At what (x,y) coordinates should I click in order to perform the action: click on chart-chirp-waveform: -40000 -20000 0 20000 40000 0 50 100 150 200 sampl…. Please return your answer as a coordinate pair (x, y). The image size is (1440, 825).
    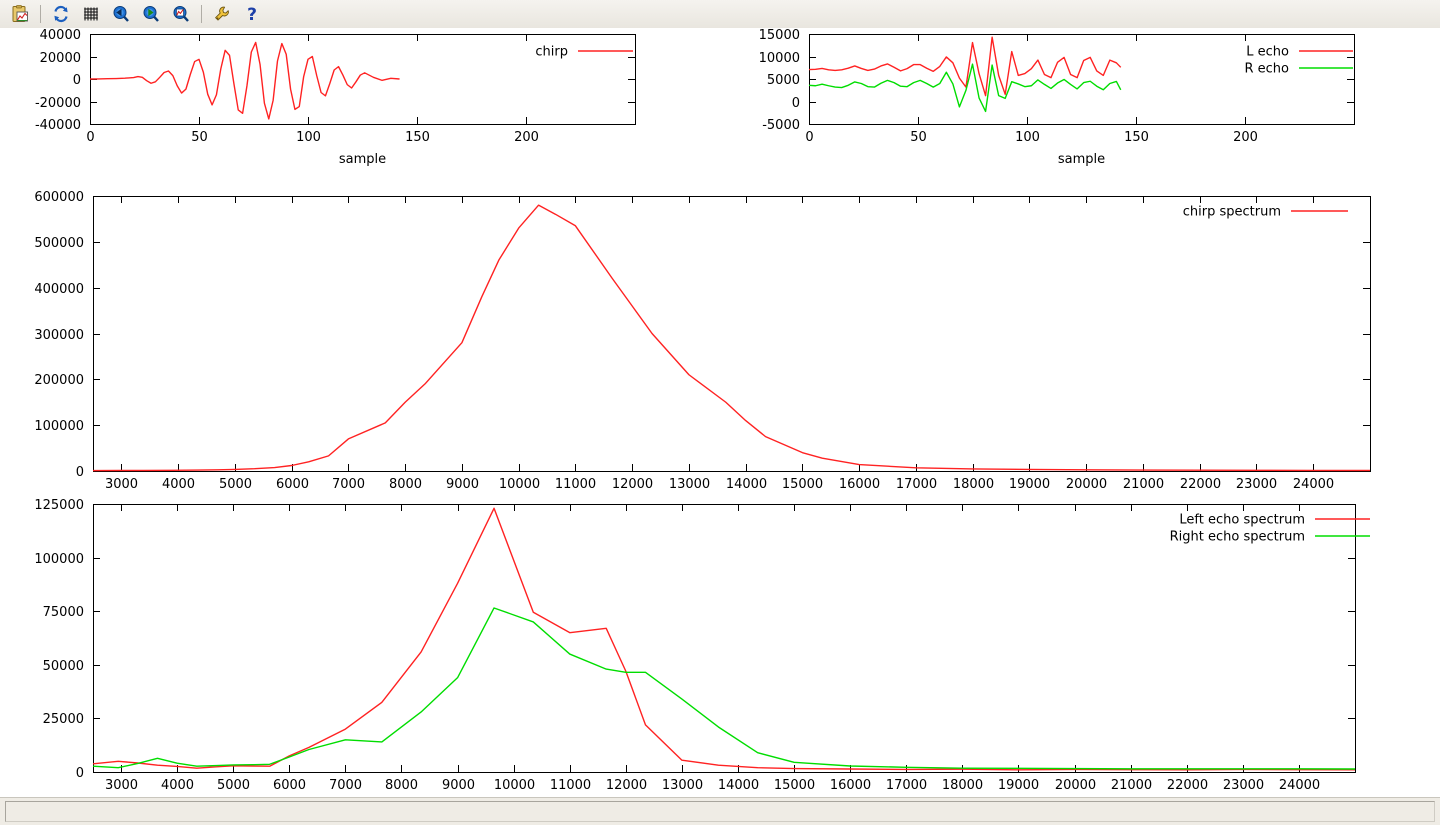
    Looking at the image, I should click on (350, 108).